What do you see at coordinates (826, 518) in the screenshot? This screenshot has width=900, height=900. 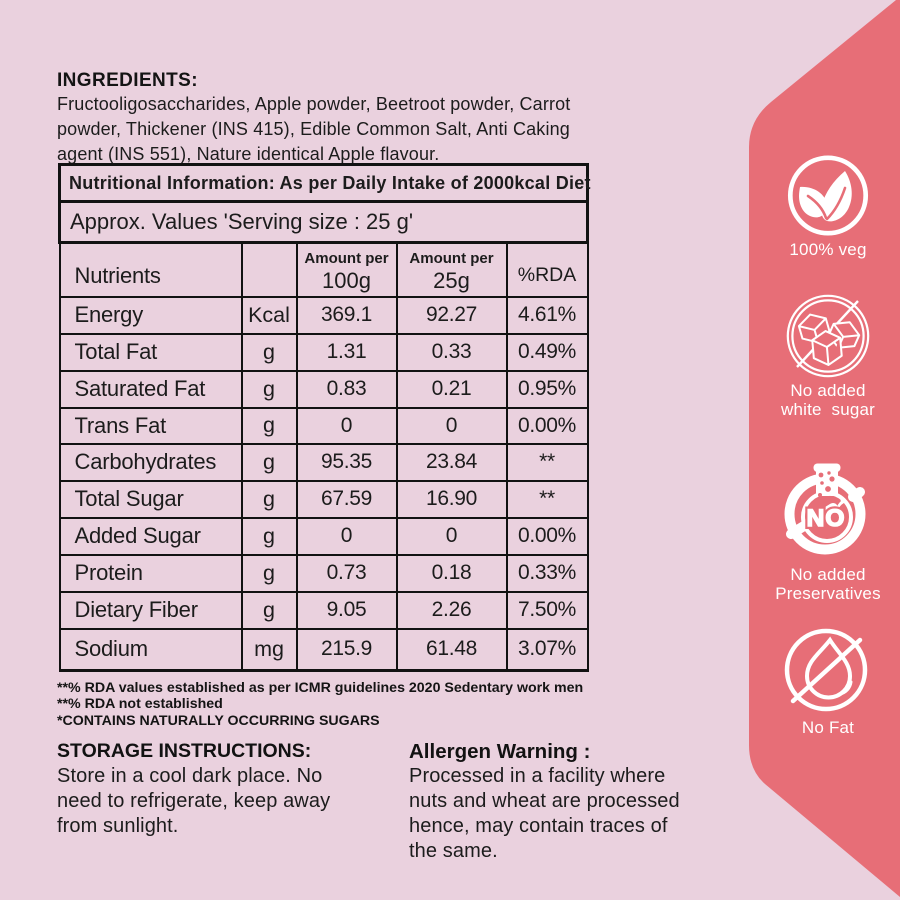 I see `svg-text: NO` at bounding box center [826, 518].